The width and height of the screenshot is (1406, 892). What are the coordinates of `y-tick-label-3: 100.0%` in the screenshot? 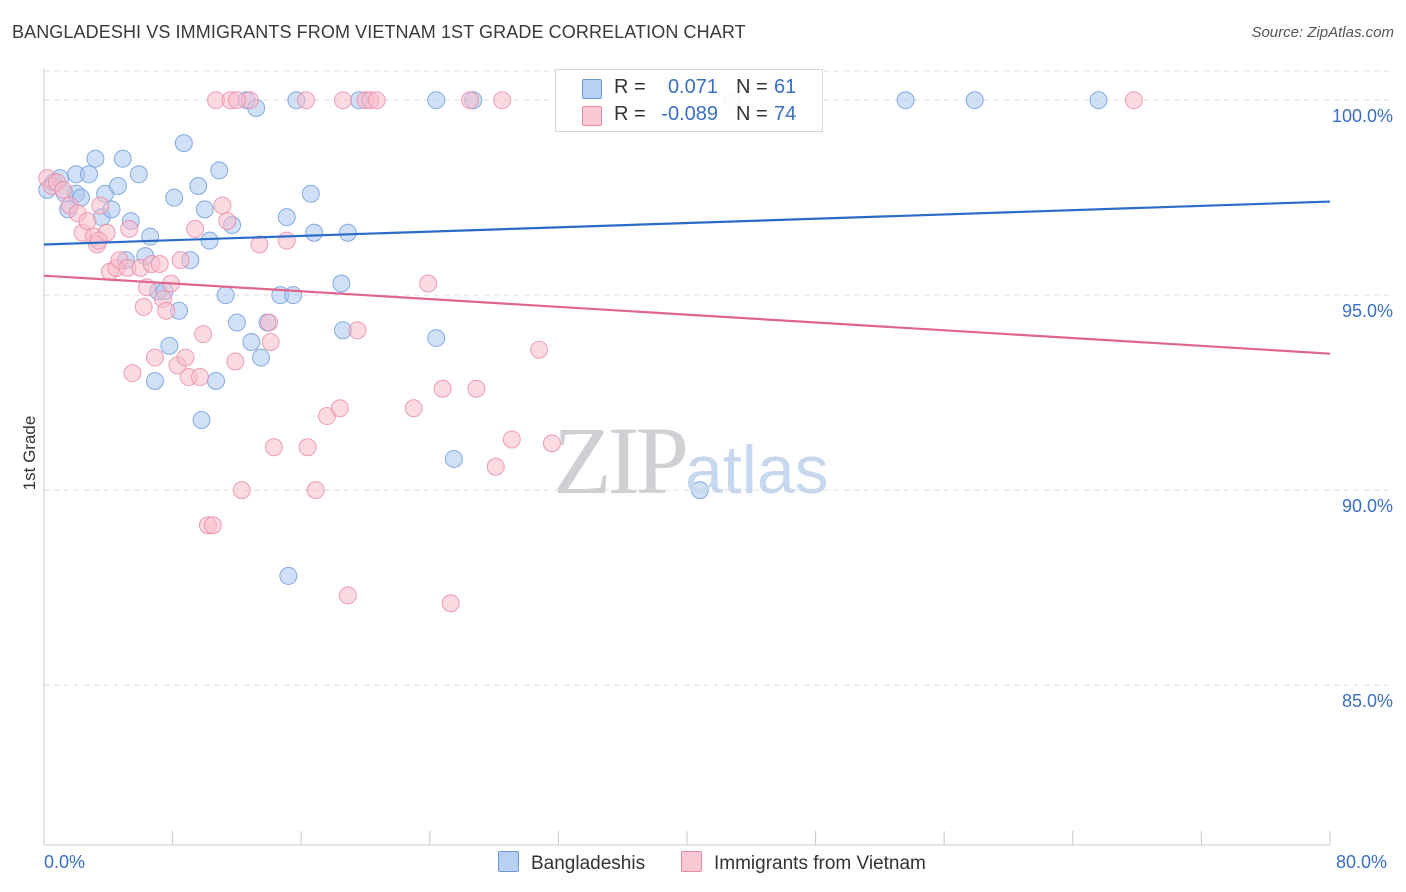 It's located at (1362, 116).